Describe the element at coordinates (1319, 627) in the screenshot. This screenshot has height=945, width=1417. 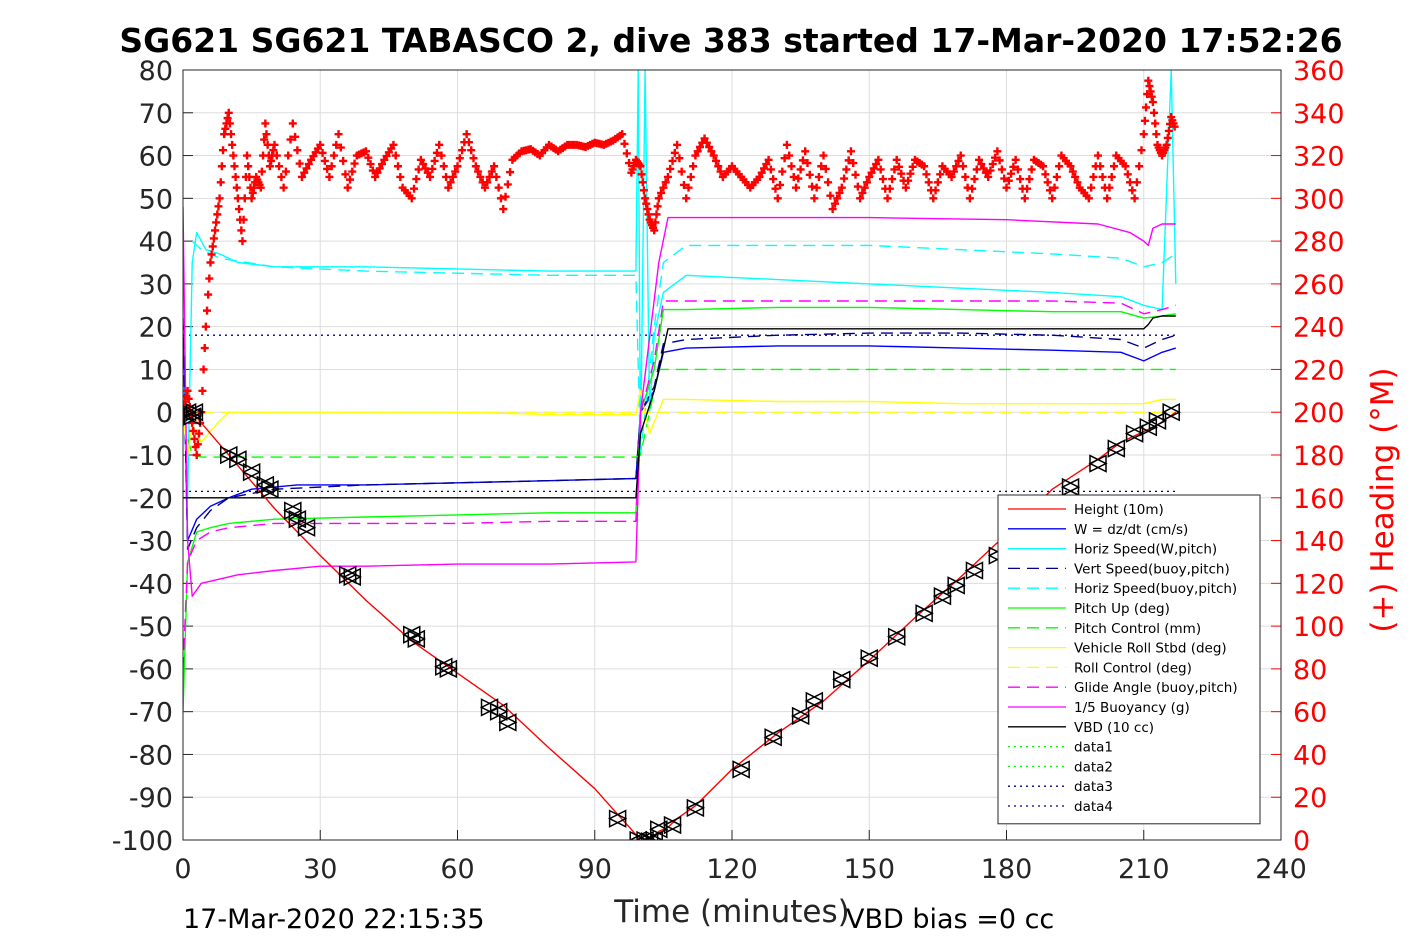
I see `y2-tick-label: 100` at that location.